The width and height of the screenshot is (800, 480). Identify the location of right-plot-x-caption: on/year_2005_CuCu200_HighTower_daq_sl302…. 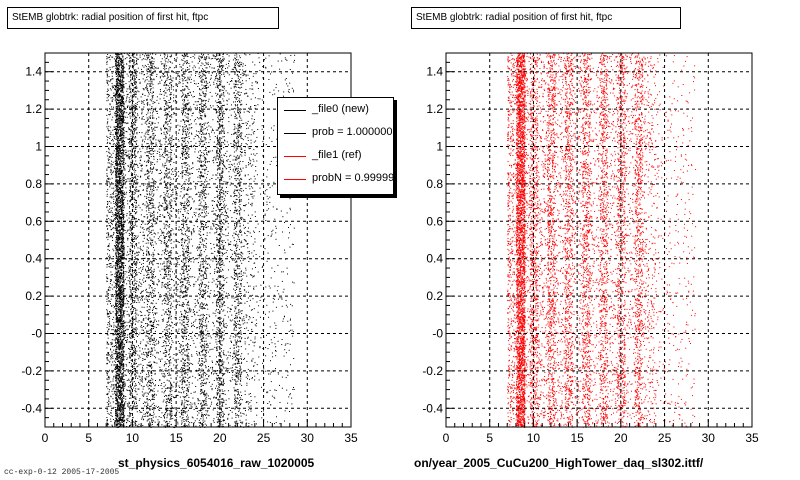
(558, 463).